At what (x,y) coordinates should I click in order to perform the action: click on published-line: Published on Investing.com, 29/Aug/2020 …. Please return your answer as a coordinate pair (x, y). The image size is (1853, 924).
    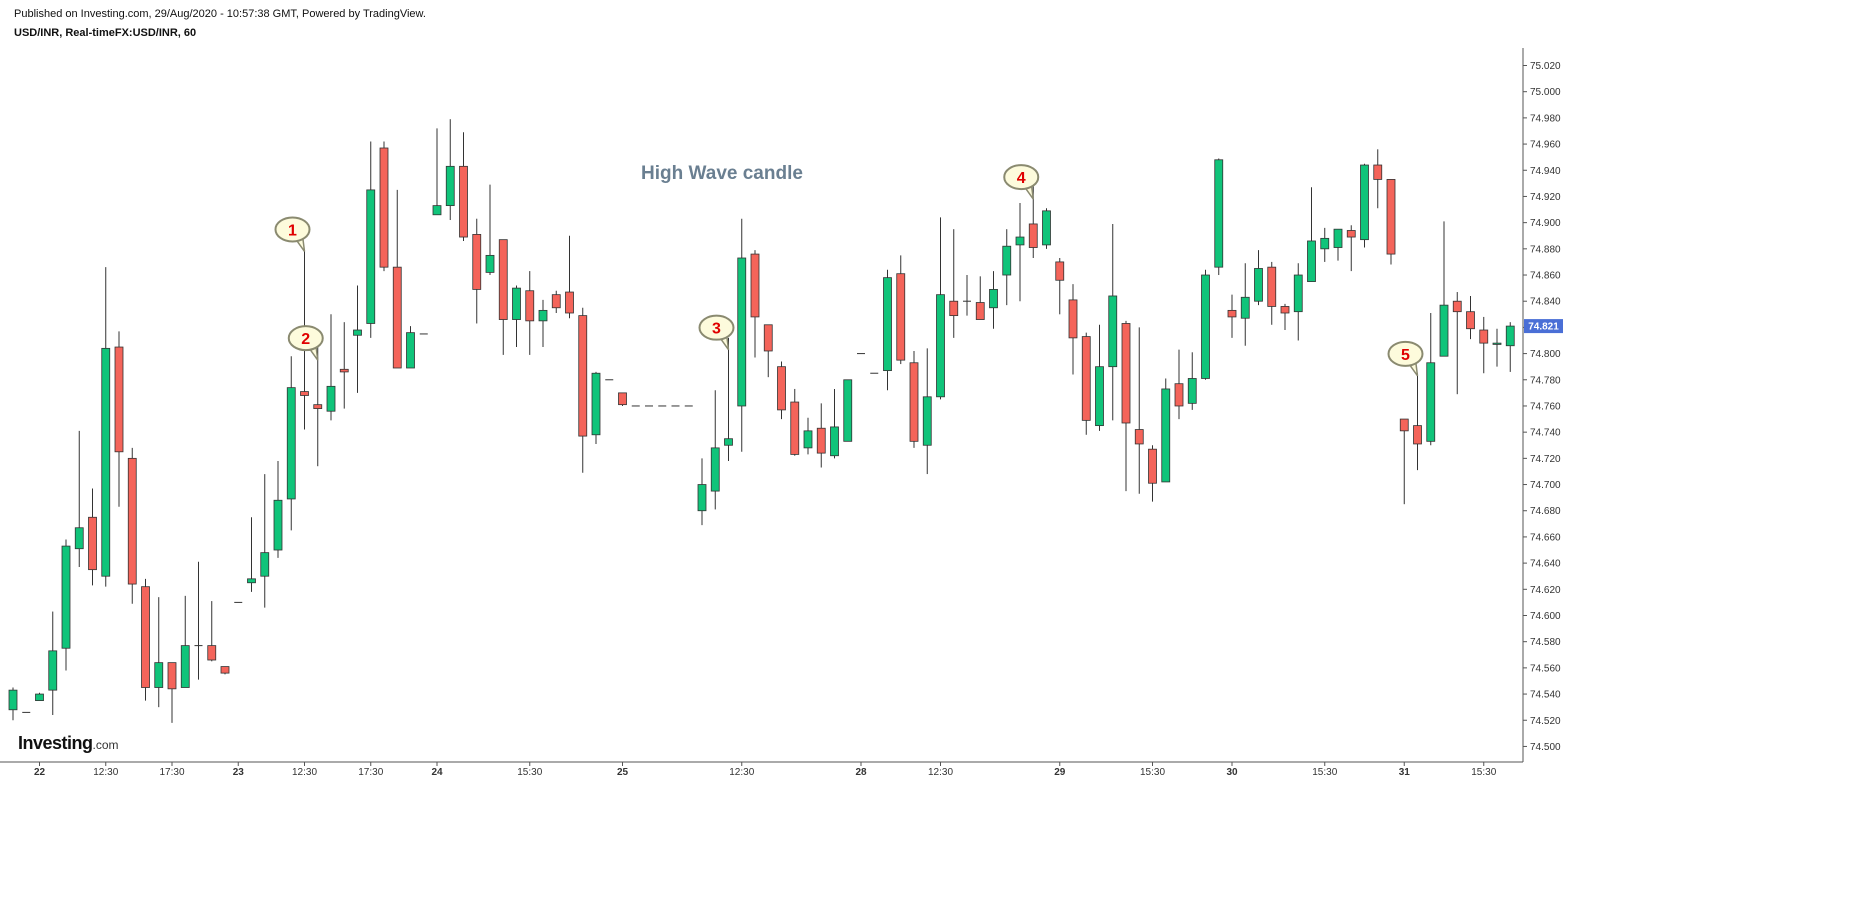
    Looking at the image, I should click on (220, 14).